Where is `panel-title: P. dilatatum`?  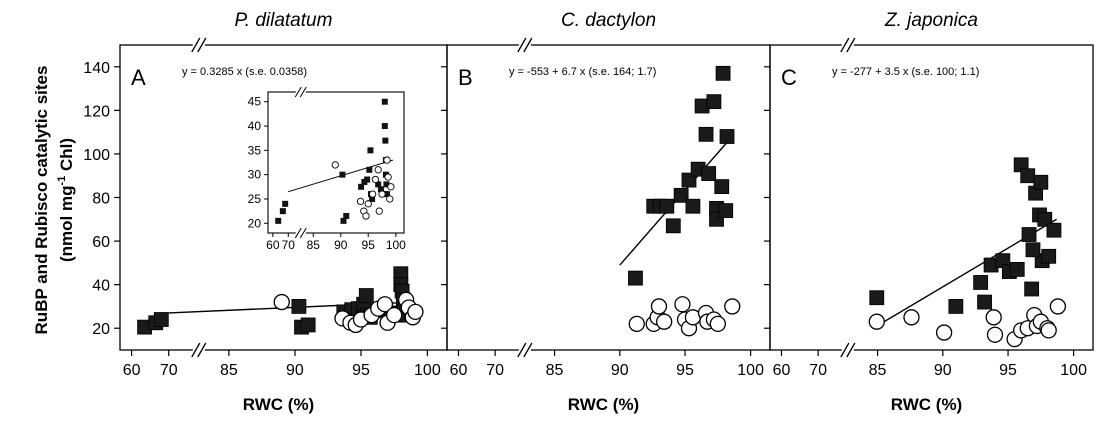
panel-title: P. dilatatum is located at coordinates (284, 20).